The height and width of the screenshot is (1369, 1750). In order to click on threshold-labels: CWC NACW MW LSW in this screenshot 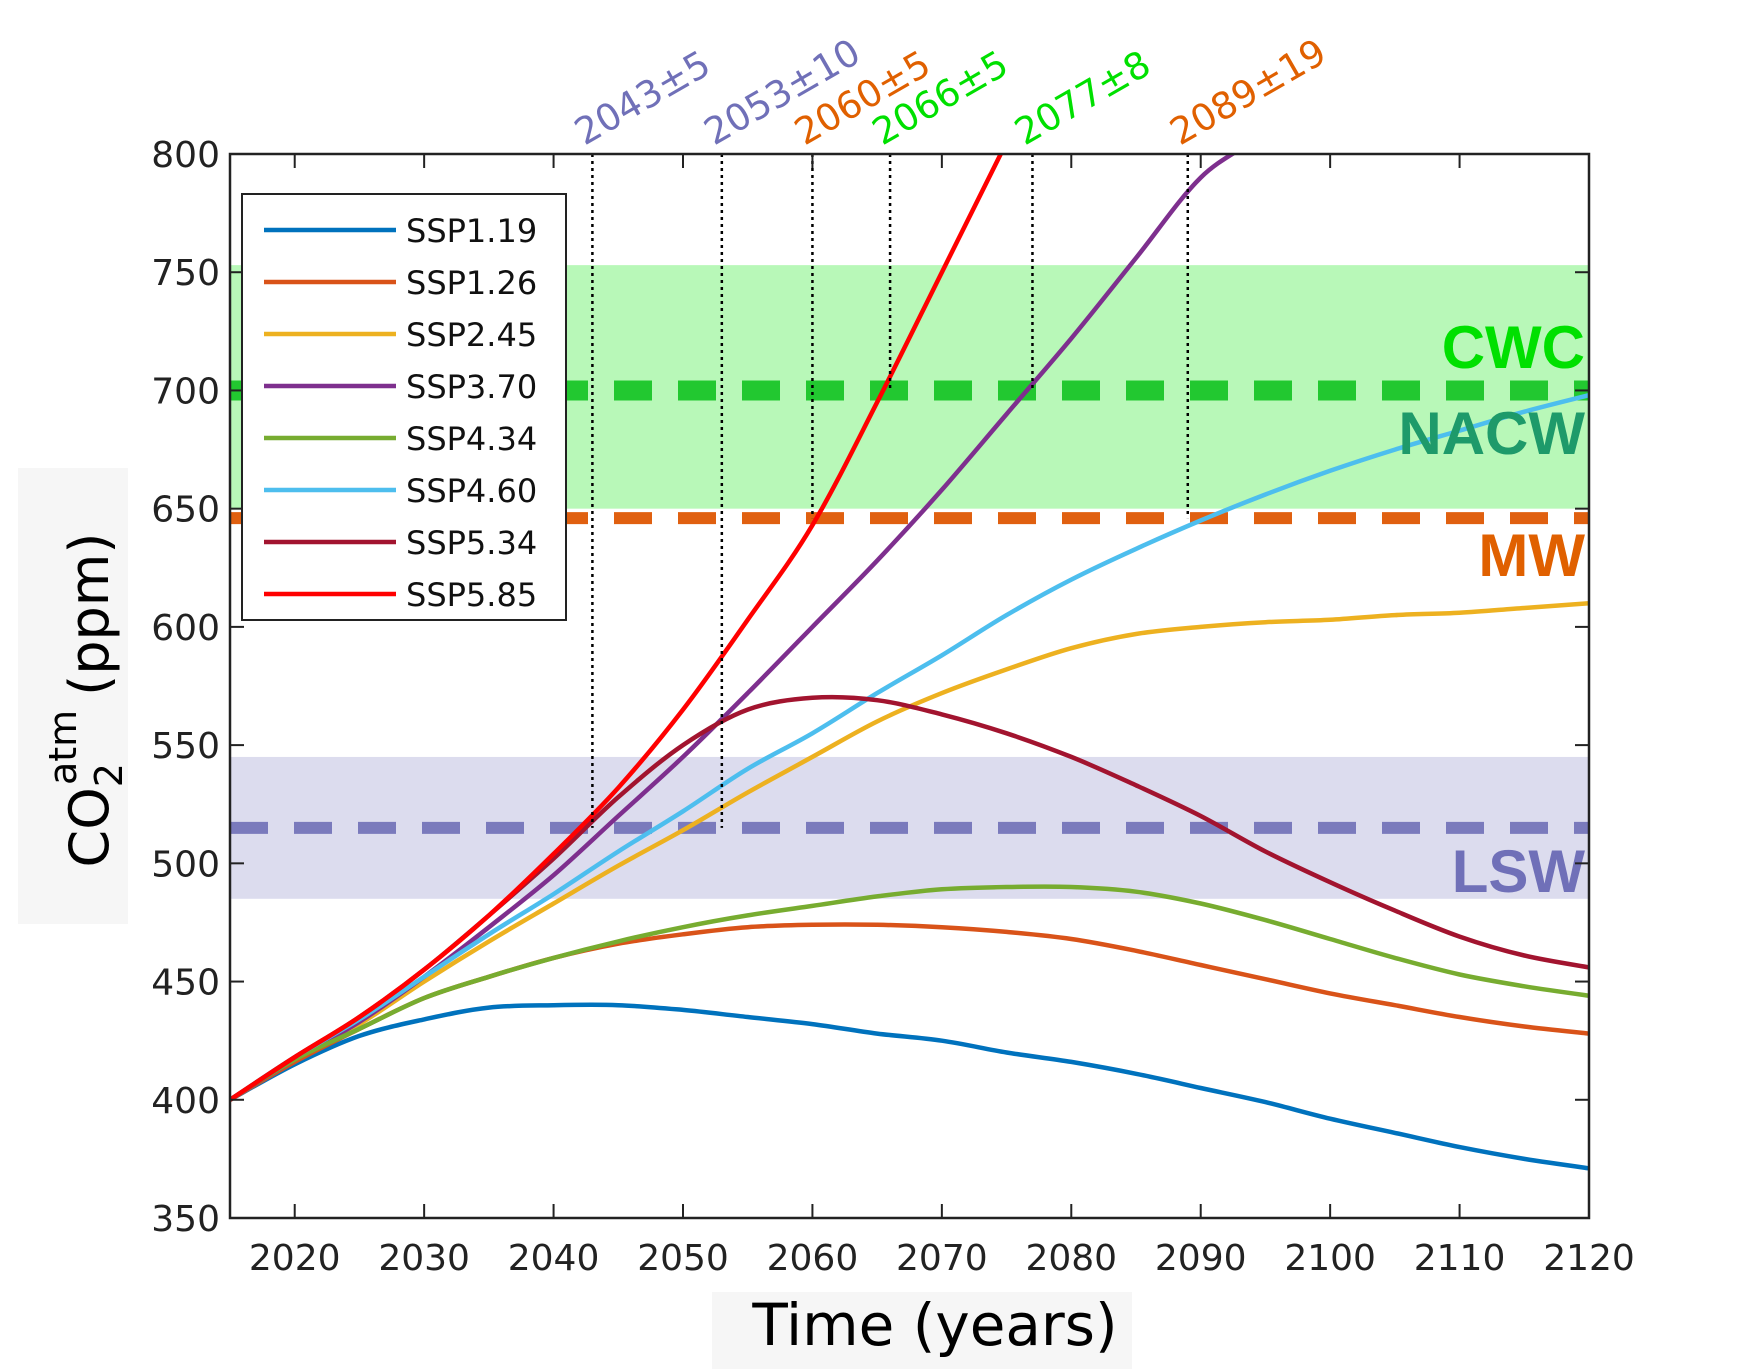, I will do `click(1491, 609)`.